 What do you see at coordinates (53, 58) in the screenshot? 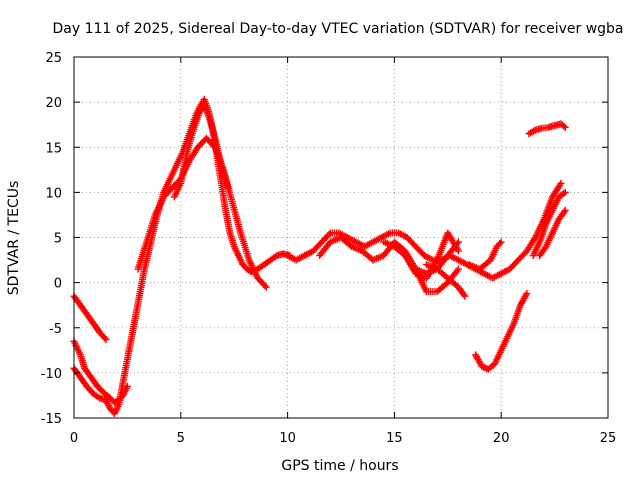
I see `y-tick-label: 25` at bounding box center [53, 58].